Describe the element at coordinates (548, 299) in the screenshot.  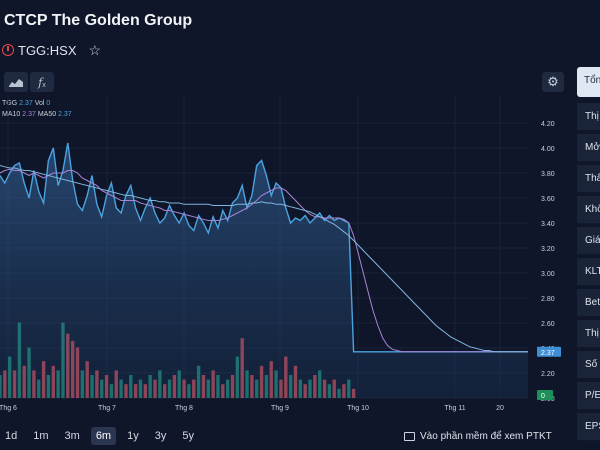
I see `y-tick-label: 2.80` at that location.